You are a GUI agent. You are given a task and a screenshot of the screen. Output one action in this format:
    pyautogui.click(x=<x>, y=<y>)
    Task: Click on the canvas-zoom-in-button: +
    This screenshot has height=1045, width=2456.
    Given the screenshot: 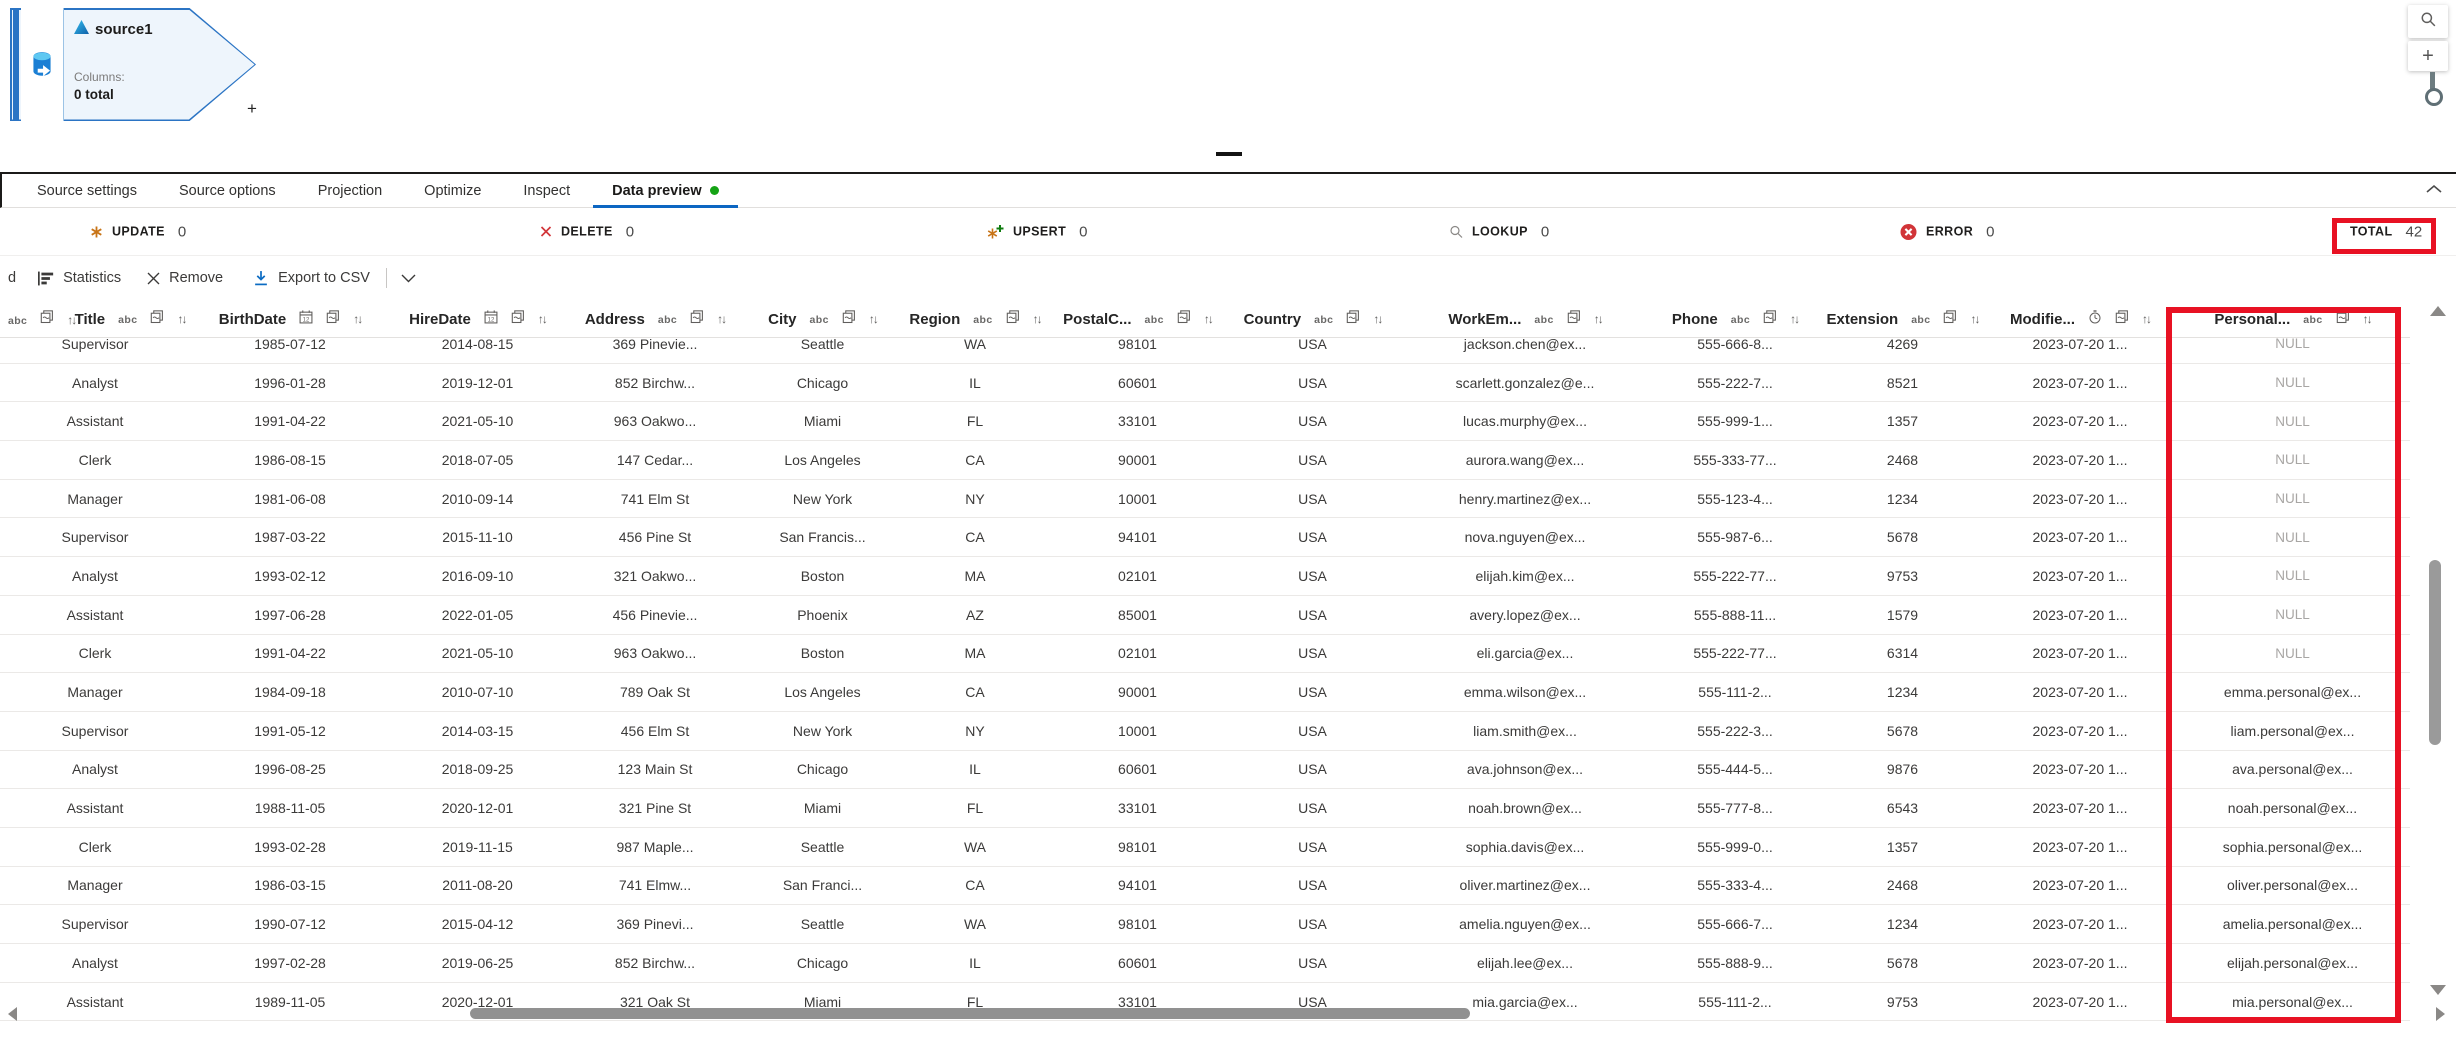 What is the action you would take?
    pyautogui.click(x=2428, y=56)
    